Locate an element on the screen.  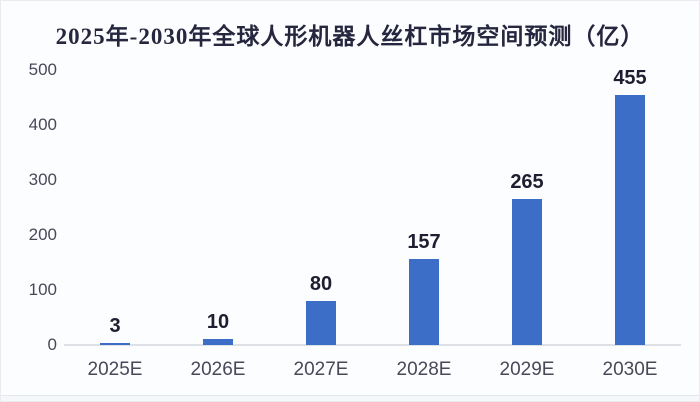
bar-value-label: 3 is located at coordinates (115, 326).